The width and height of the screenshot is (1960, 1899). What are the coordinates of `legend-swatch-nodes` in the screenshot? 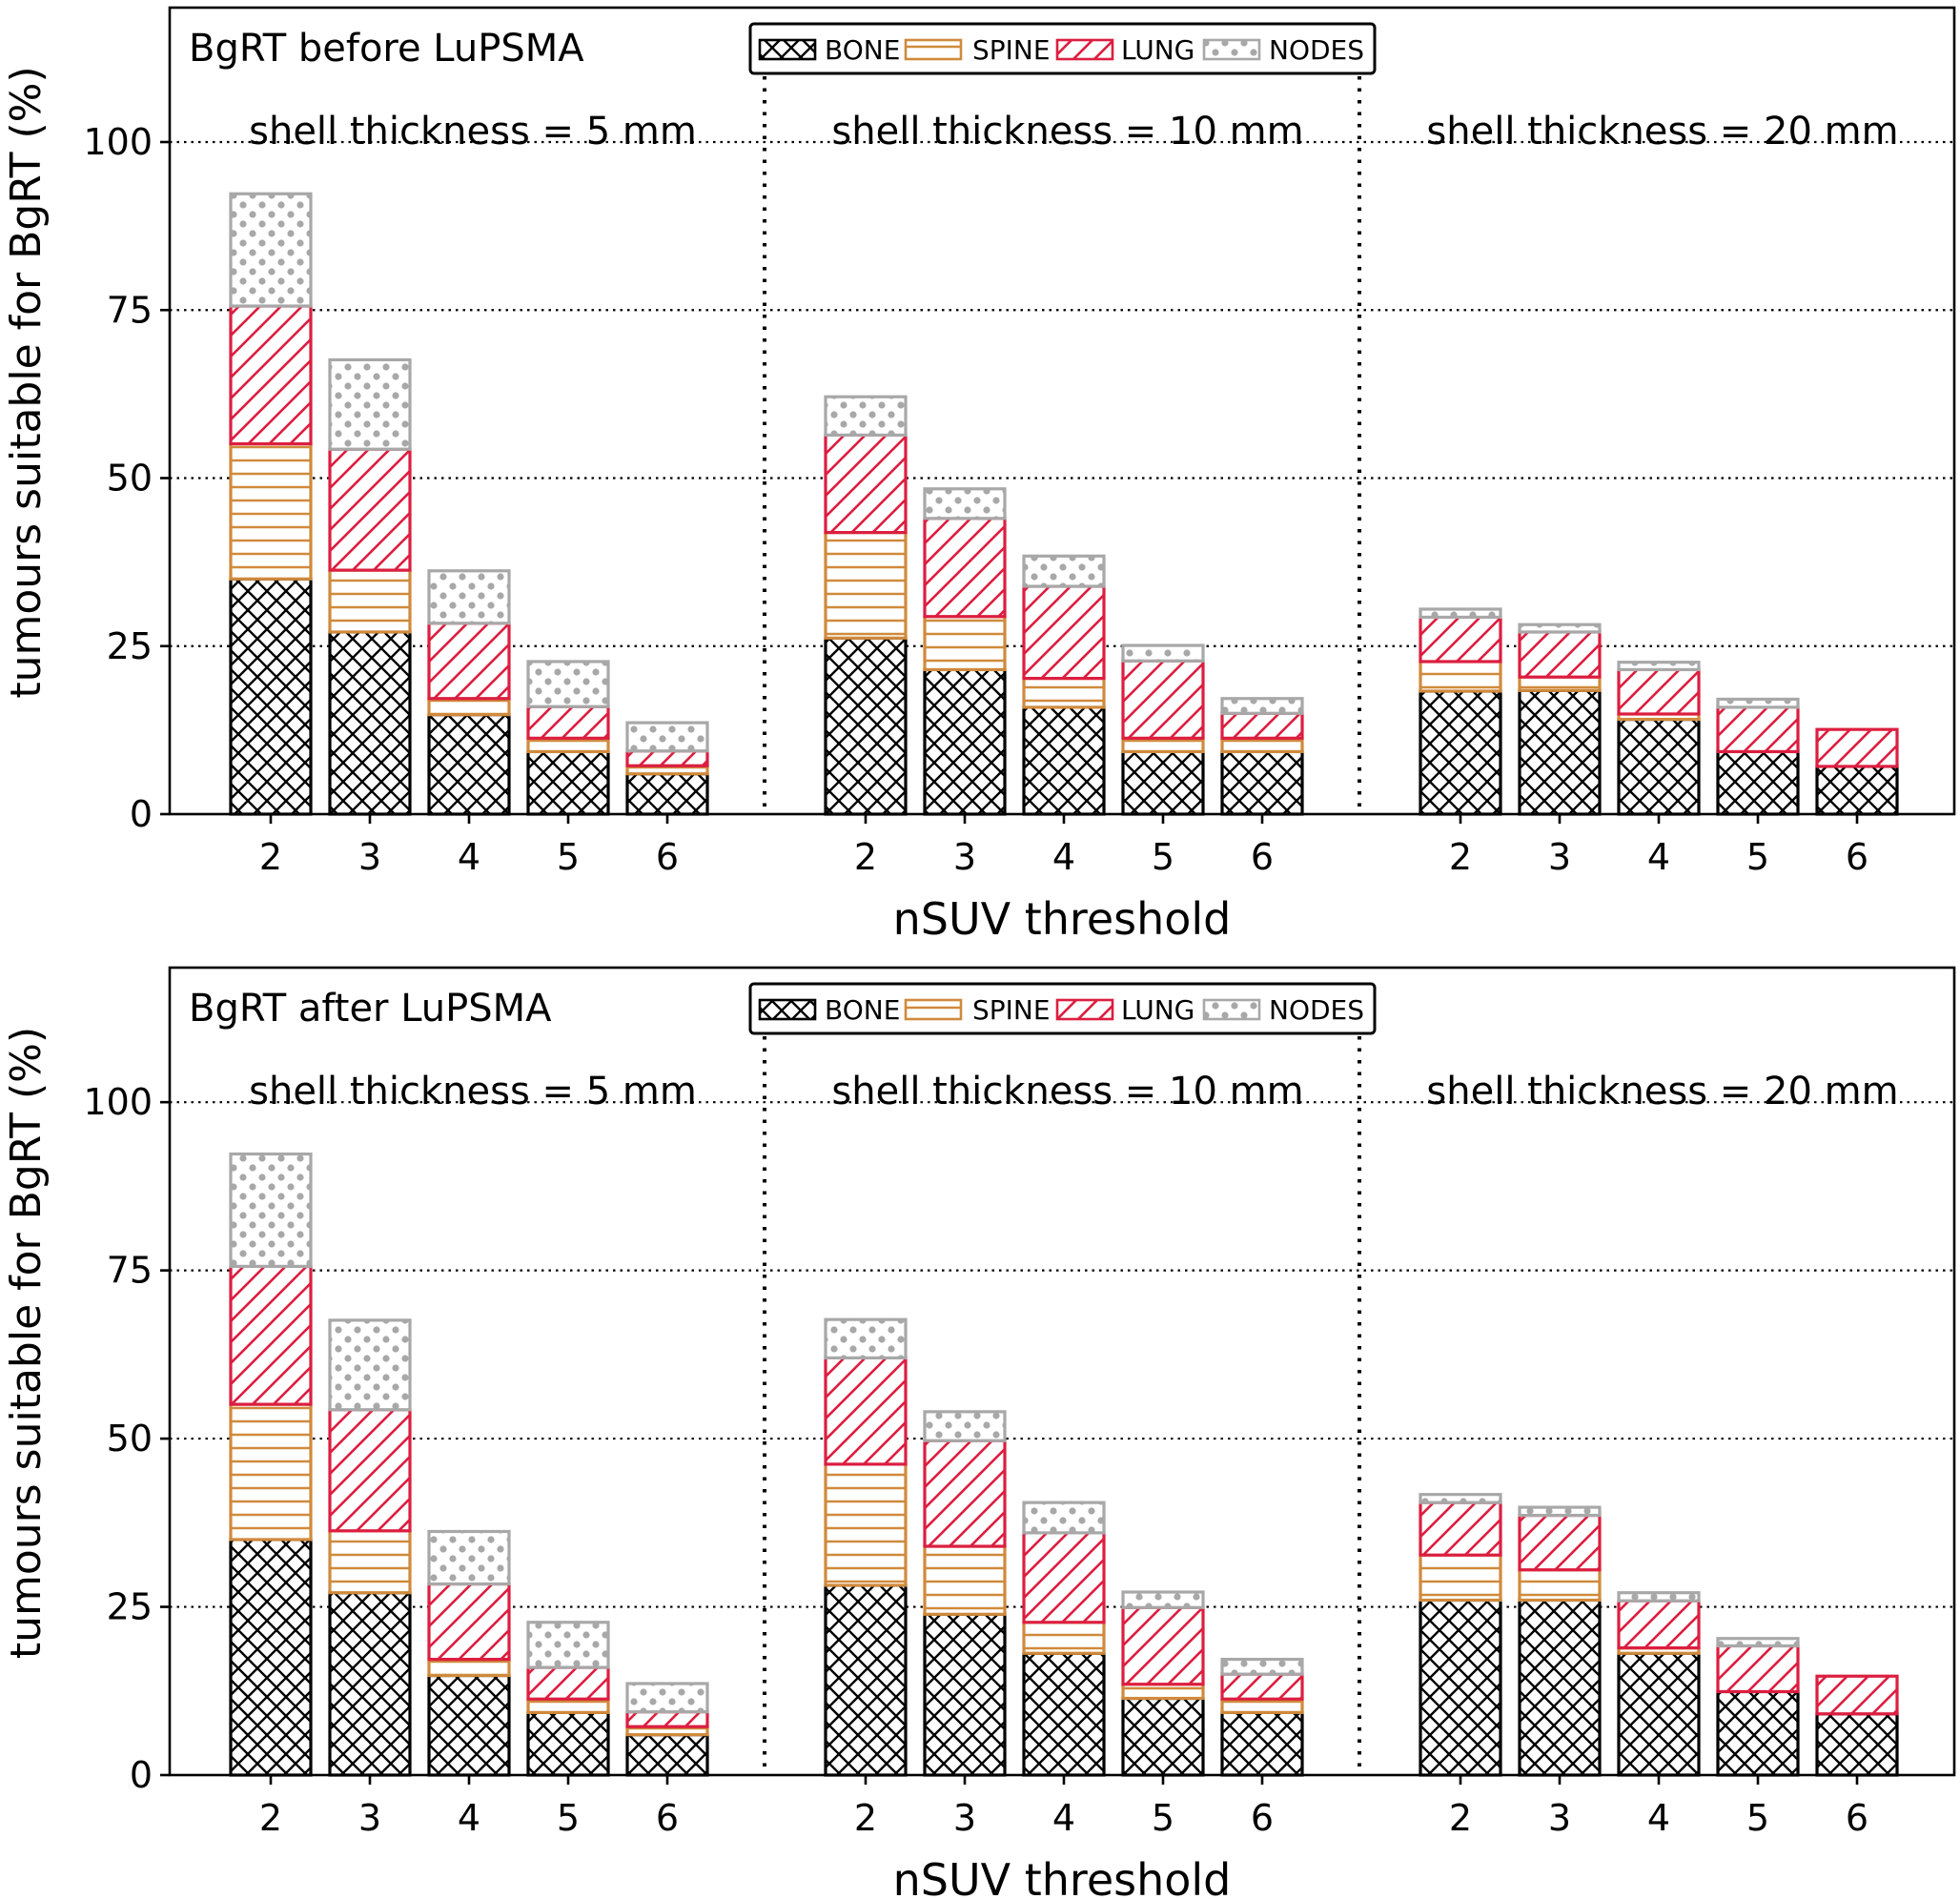 It's located at (1231, 49).